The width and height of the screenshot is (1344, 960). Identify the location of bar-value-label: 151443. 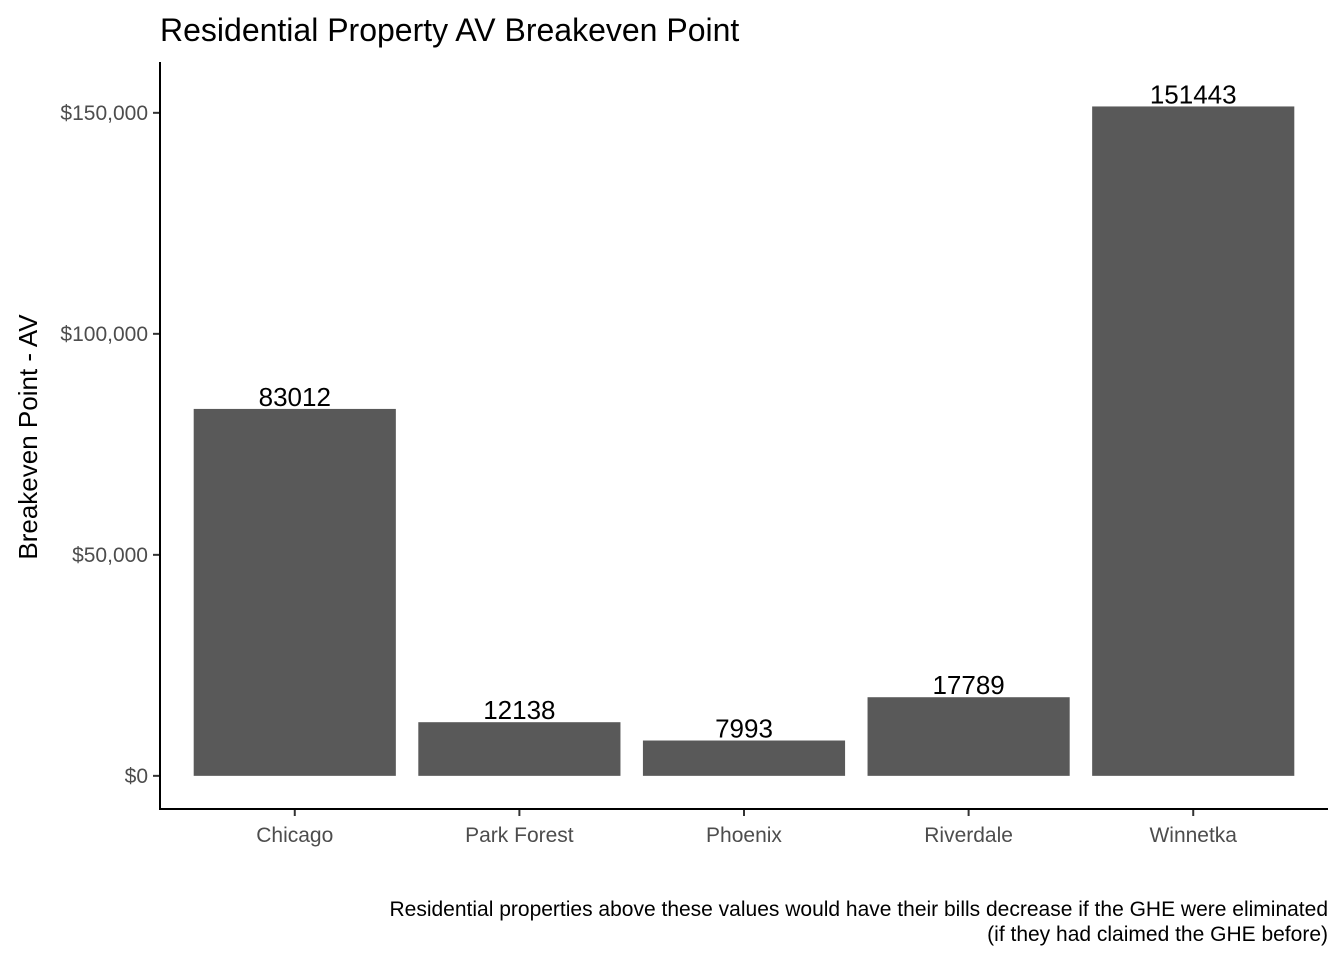
(1193, 94).